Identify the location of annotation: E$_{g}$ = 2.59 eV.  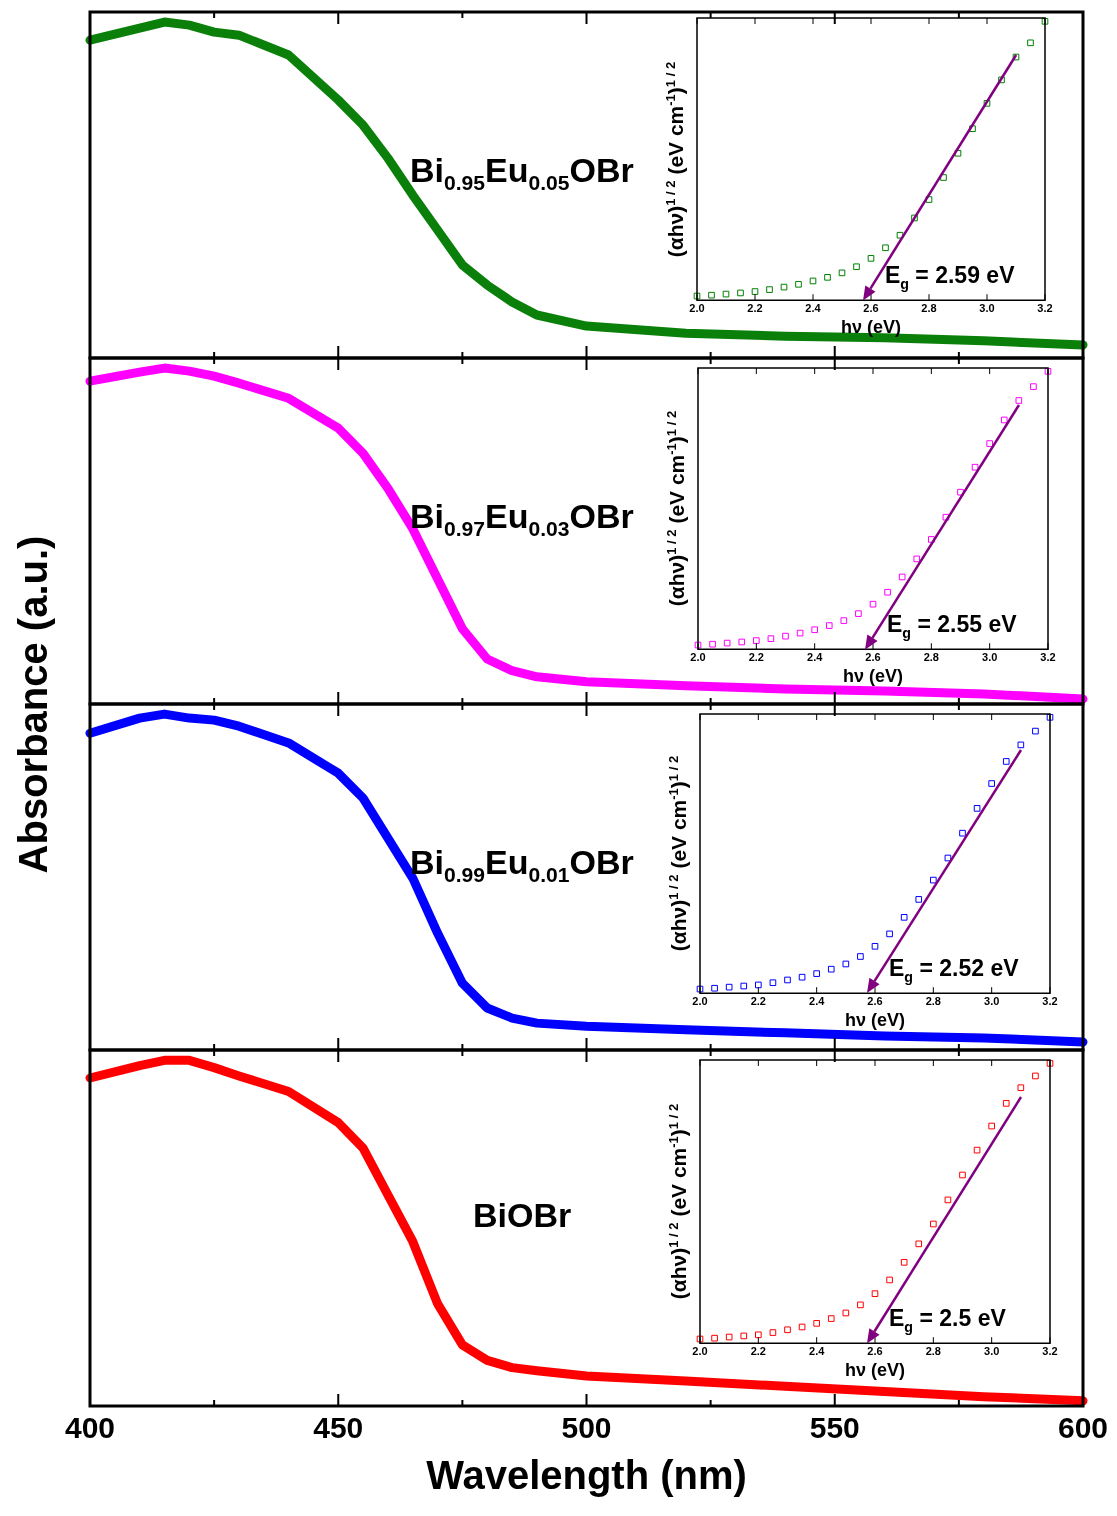
(949, 277).